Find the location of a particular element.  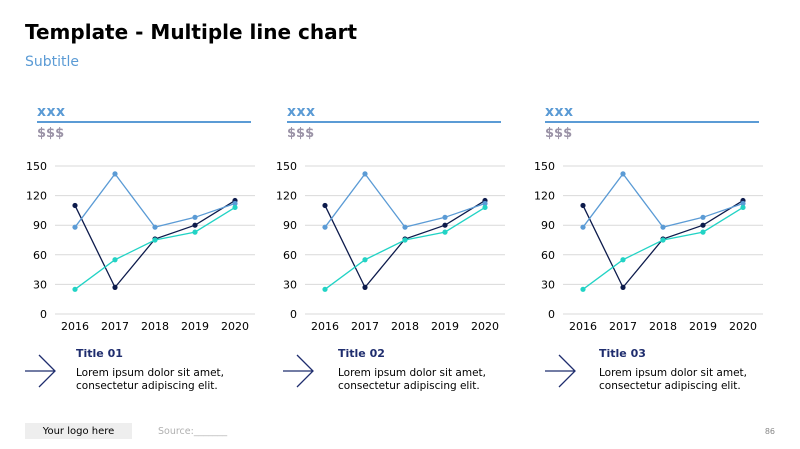

line-chart-2: 0 30 60 90 120 150 2016 2017 2018 2019 2020 is located at coordinates (390, 246).